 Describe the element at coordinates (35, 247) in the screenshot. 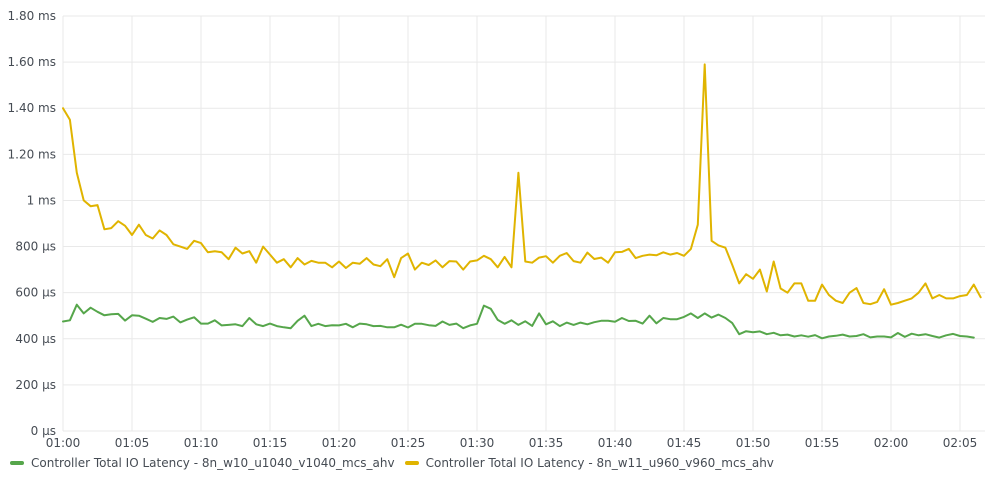

I see `y-tick-label: 800 µs` at that location.